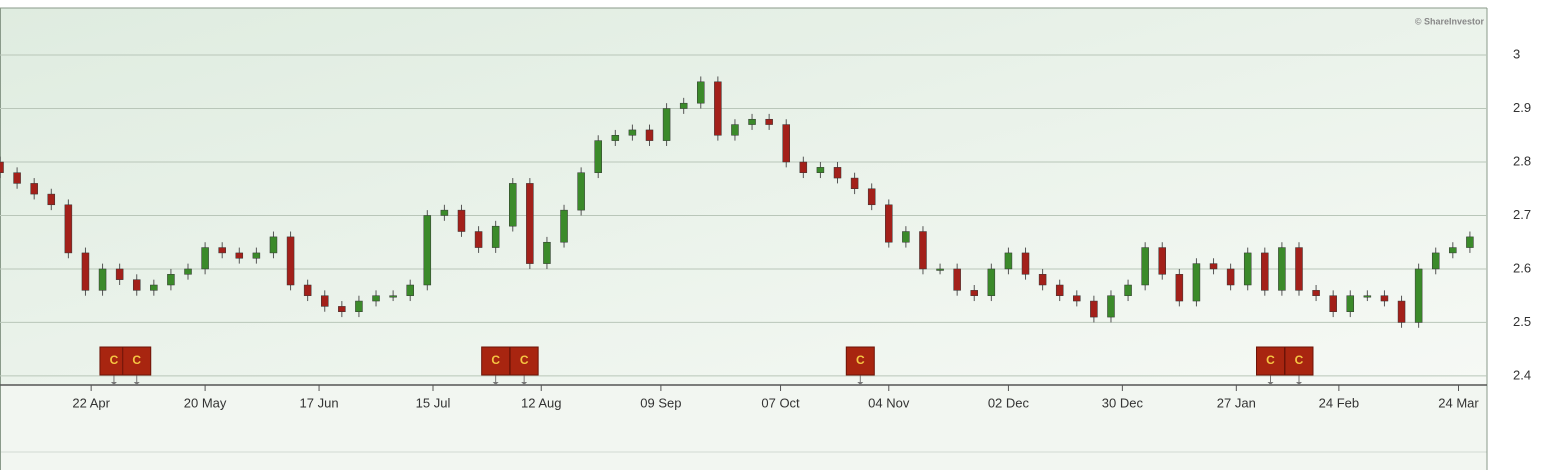 The height and width of the screenshot is (470, 1555). I want to click on y-tick-label: 2.4, so click(1522, 374).